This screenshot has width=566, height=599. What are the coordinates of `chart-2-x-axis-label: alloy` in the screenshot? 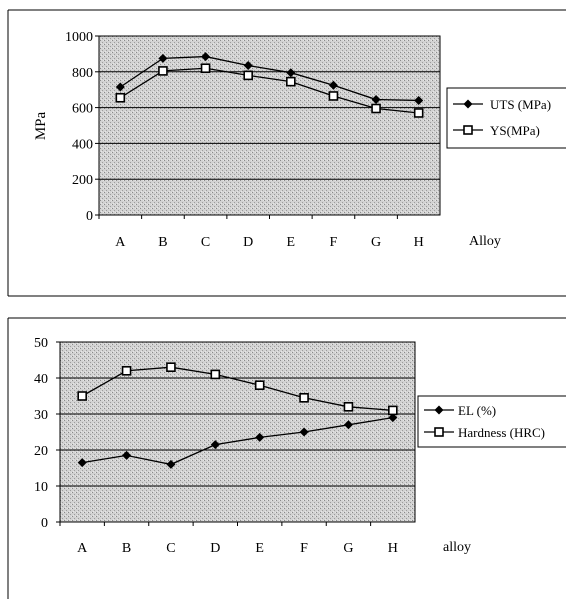 It's located at (457, 547).